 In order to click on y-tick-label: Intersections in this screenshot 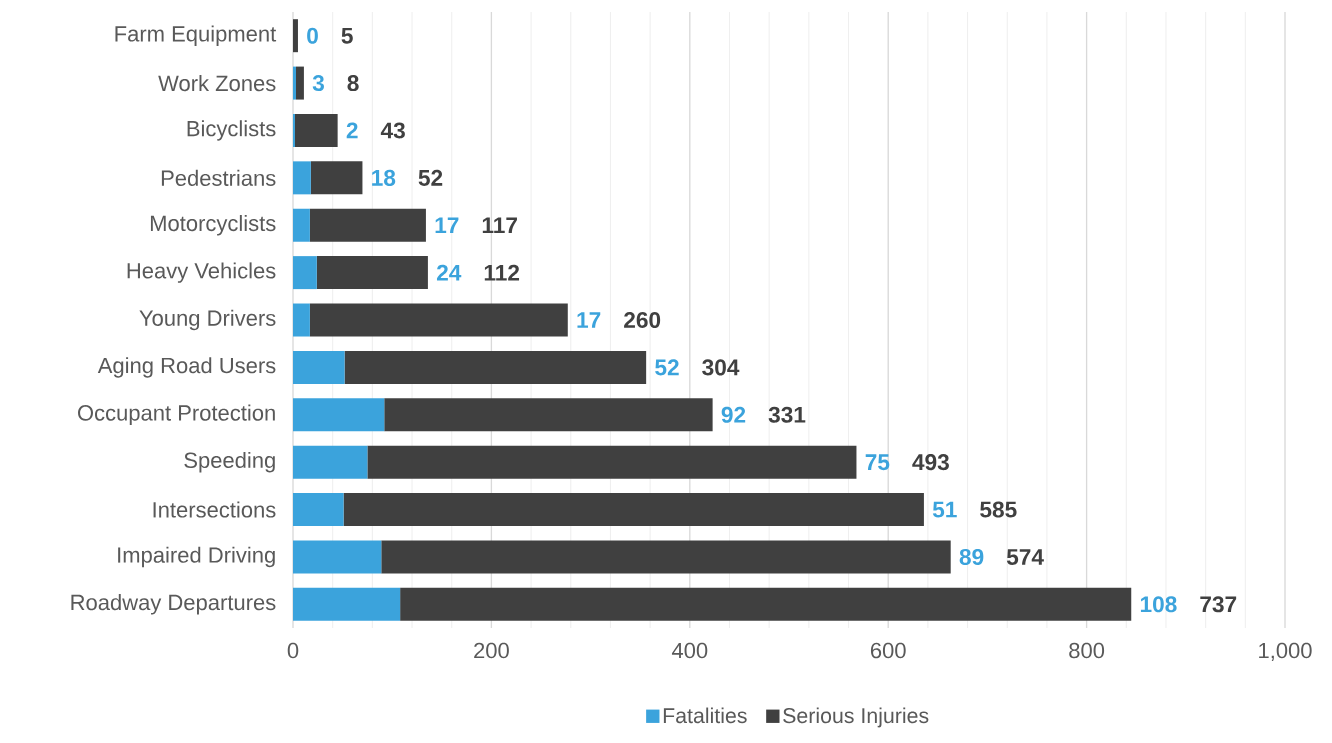, I will do `click(214, 509)`.